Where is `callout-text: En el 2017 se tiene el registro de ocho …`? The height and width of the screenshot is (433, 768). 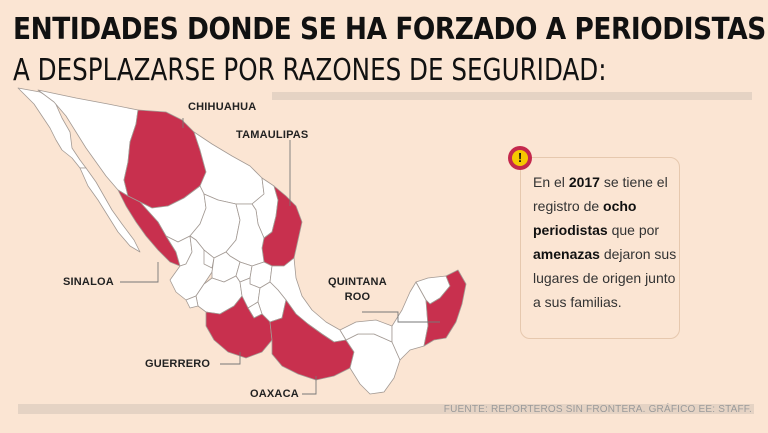
callout-text: En el 2017 se tiene el registro de ocho … is located at coordinates (607, 242).